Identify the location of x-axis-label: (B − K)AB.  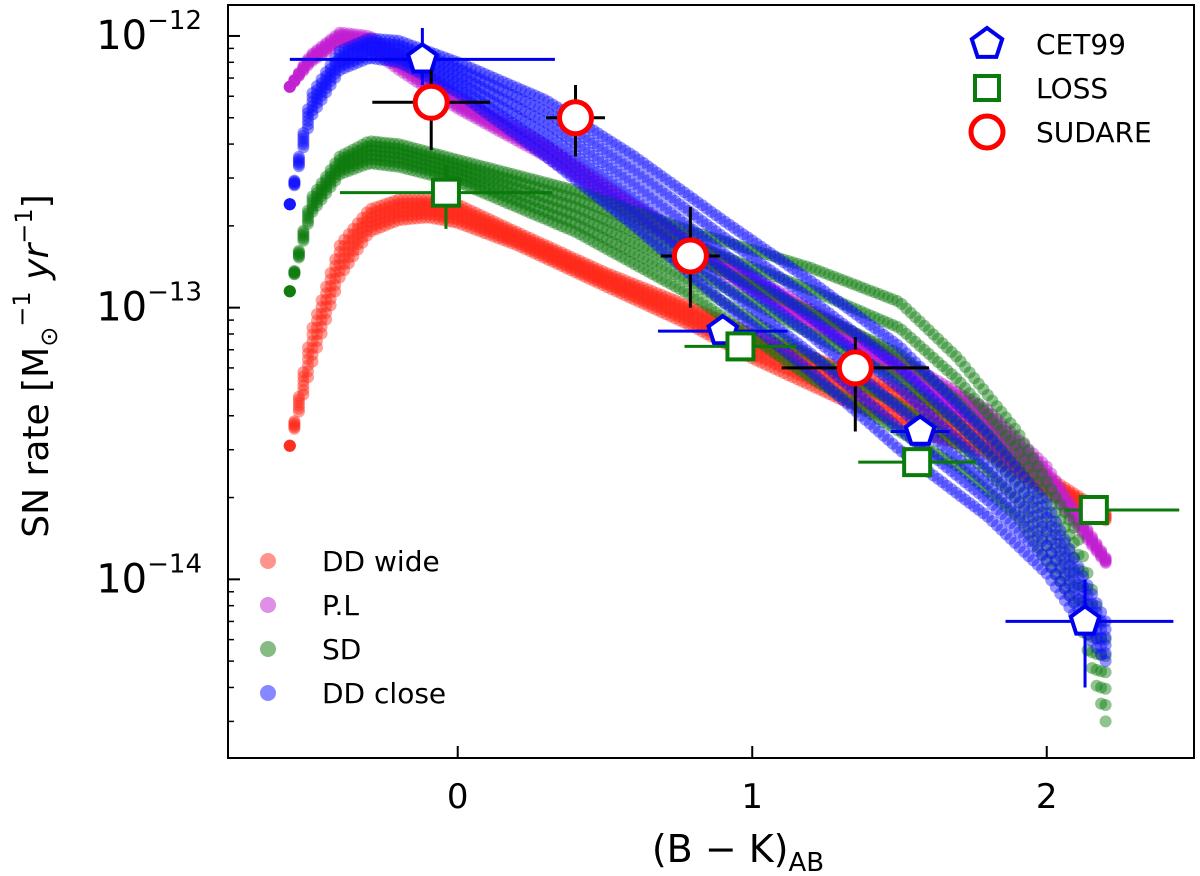
(738, 851).